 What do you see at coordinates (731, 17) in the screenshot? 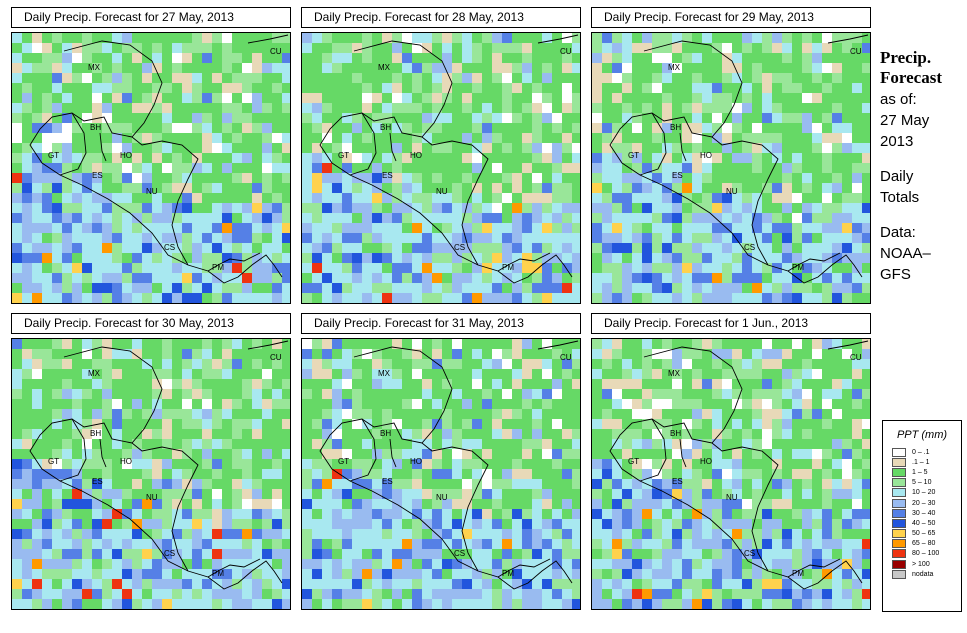
I see `panel-title: Daily Precip. Forecast for 29 May, 2013` at bounding box center [731, 17].